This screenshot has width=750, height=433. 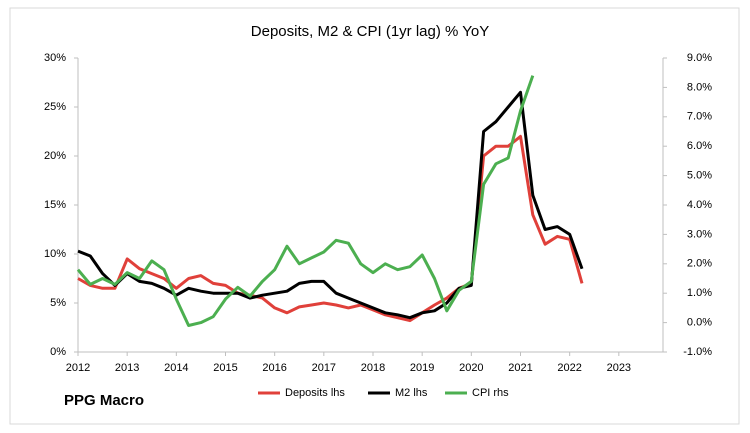 I want to click on y2-tick-label: 8.0%, so click(x=699, y=87).